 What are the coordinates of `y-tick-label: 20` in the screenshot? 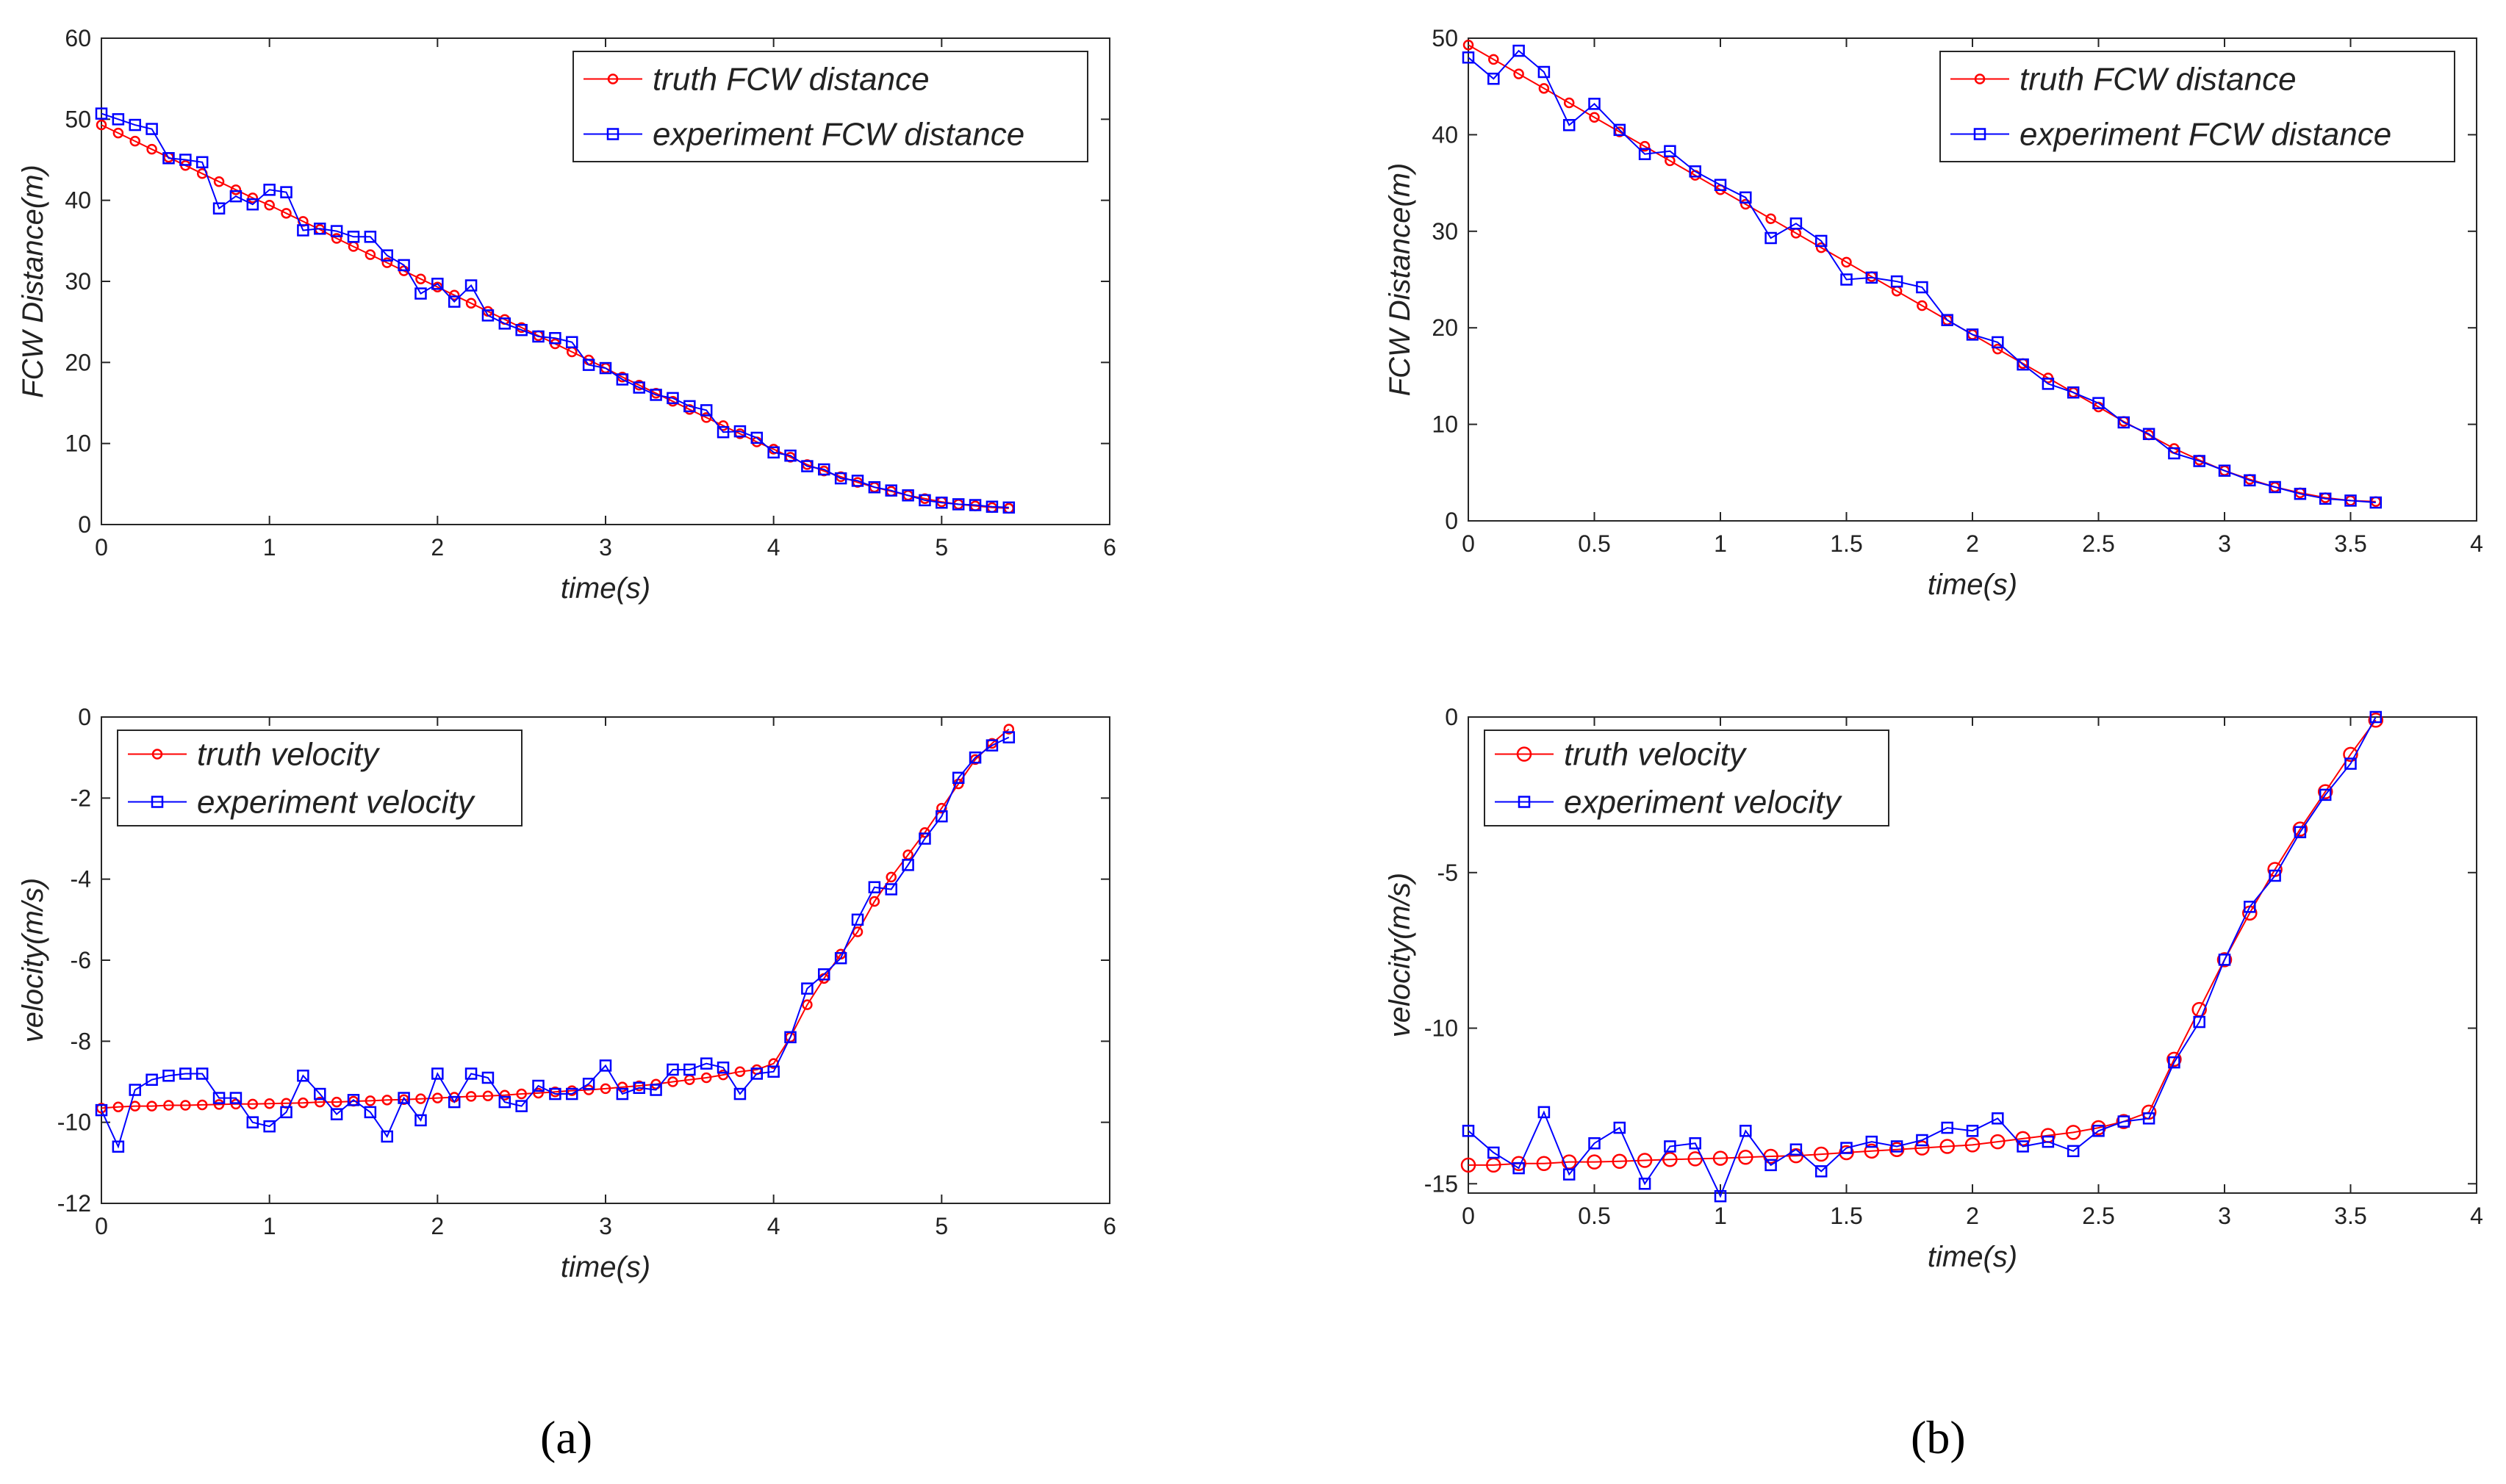 It's located at (1445, 327).